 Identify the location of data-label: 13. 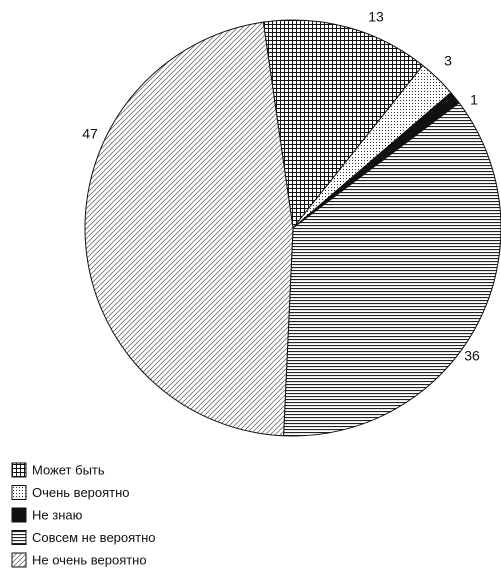
(376, 17).